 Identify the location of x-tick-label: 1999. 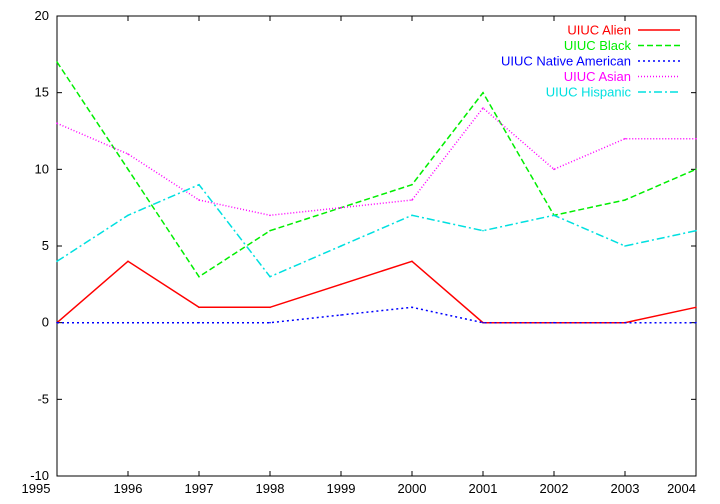
(341, 488).